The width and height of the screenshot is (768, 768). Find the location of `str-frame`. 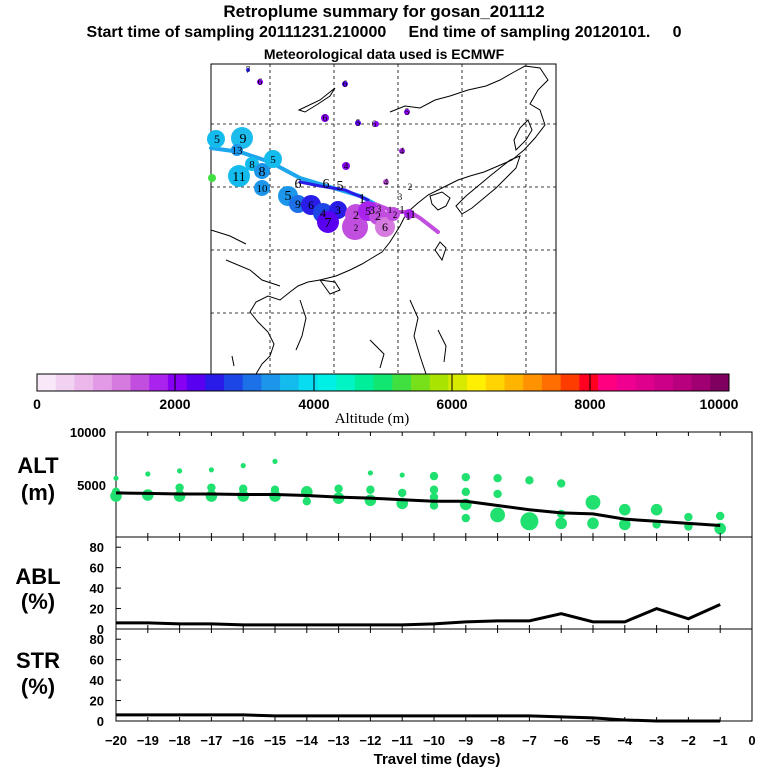

str-frame is located at coordinates (434, 675).